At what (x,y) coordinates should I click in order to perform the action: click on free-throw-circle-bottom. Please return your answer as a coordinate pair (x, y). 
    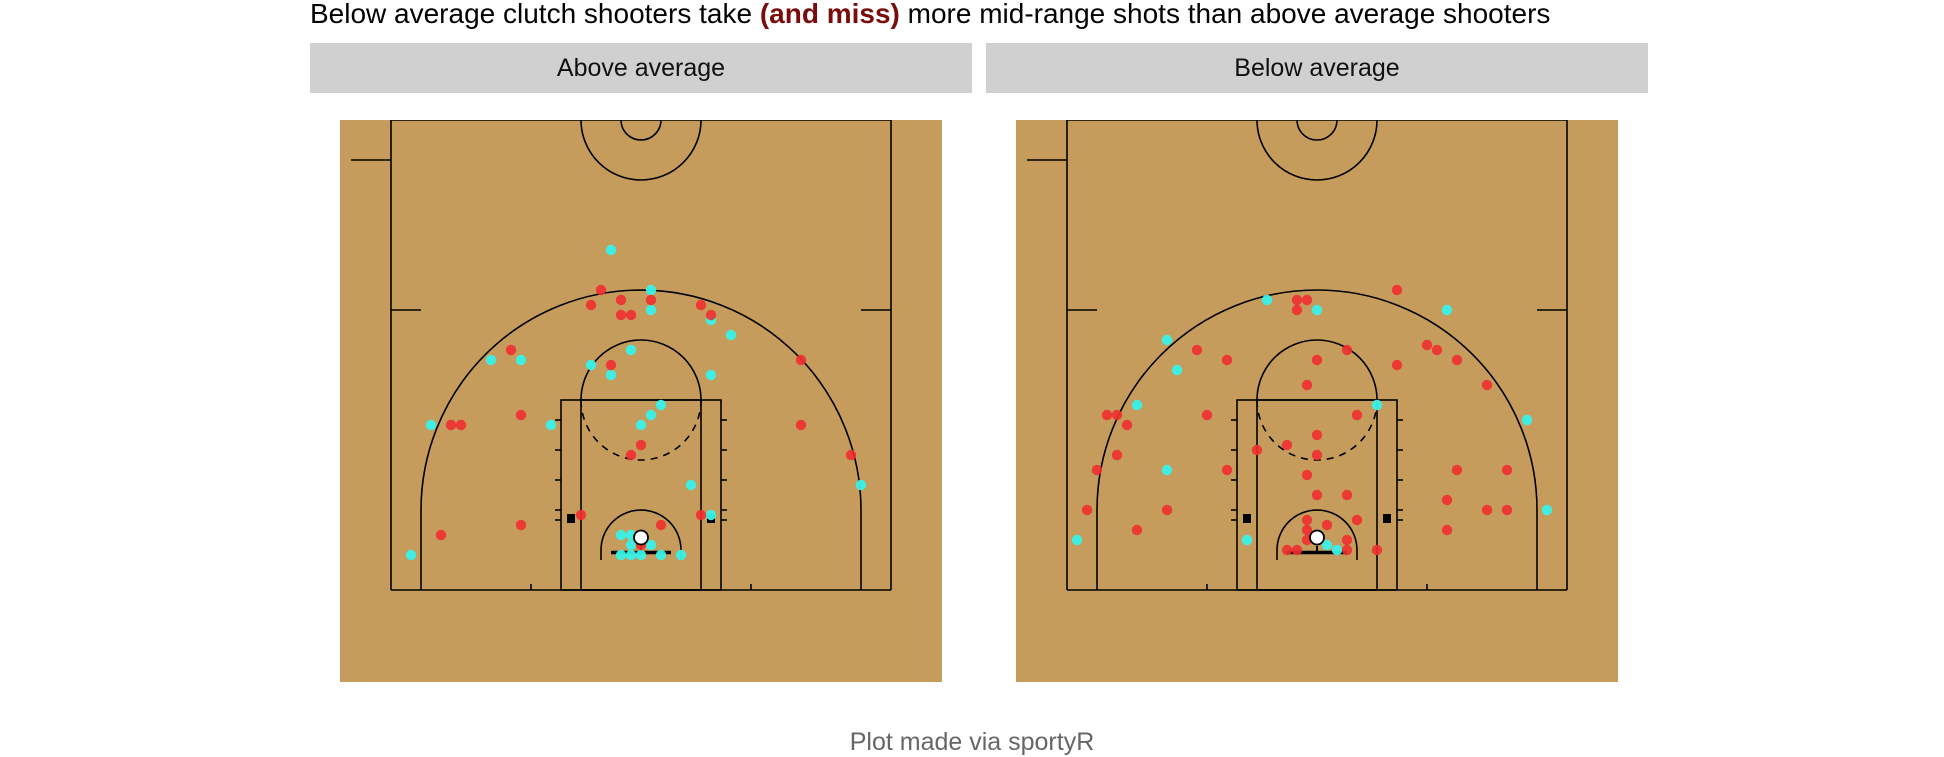
    Looking at the image, I should click on (641, 430).